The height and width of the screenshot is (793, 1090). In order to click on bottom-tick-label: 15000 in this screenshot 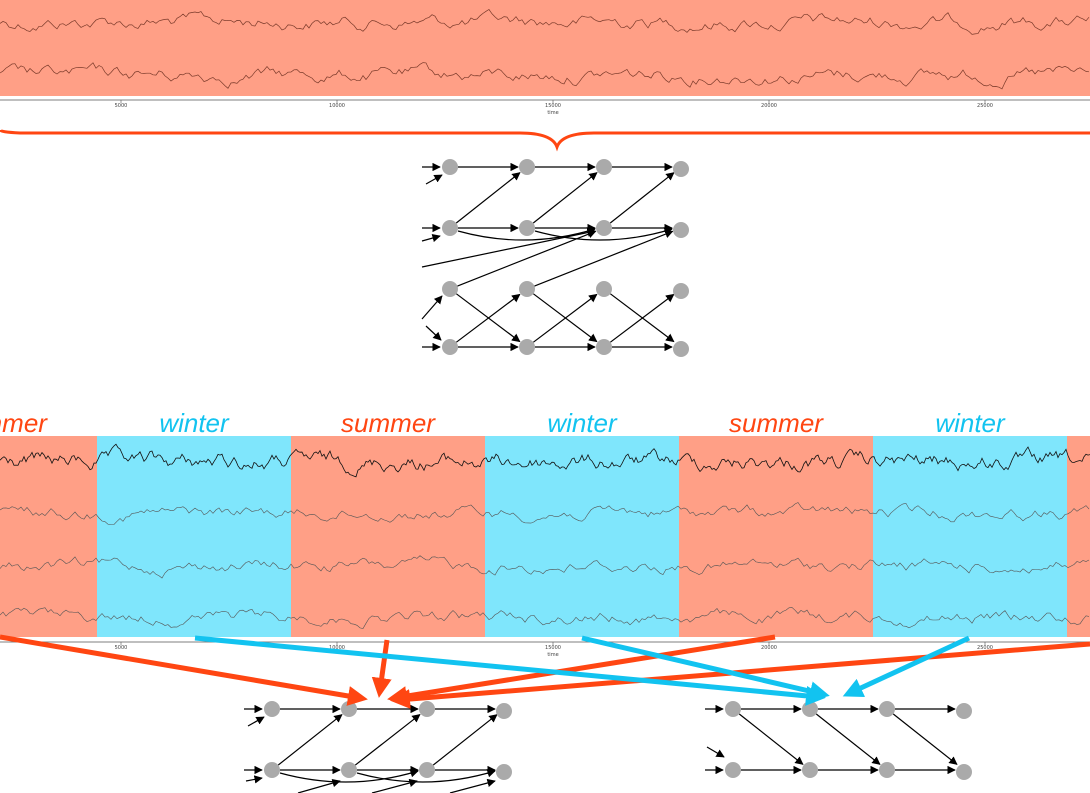, I will do `click(553, 648)`.